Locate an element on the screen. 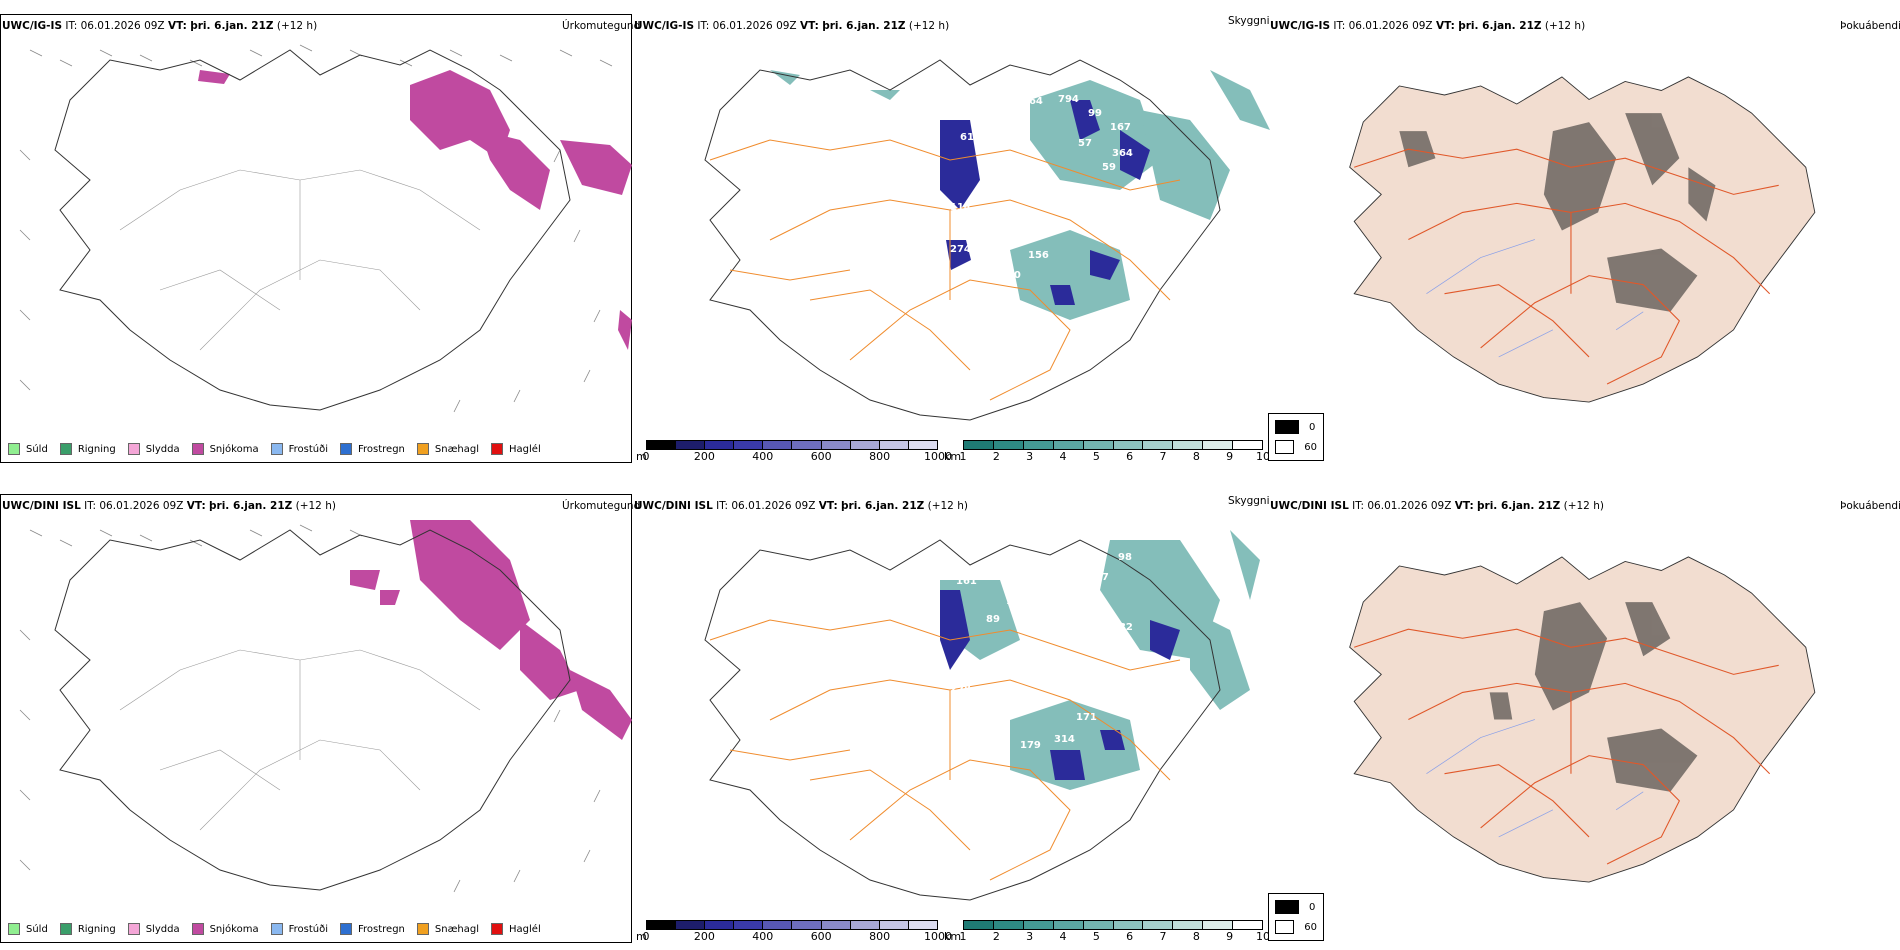 Image resolution: width=1900 pixels, height=950 pixels. vt-label: VT: is located at coordinates (809, 26).